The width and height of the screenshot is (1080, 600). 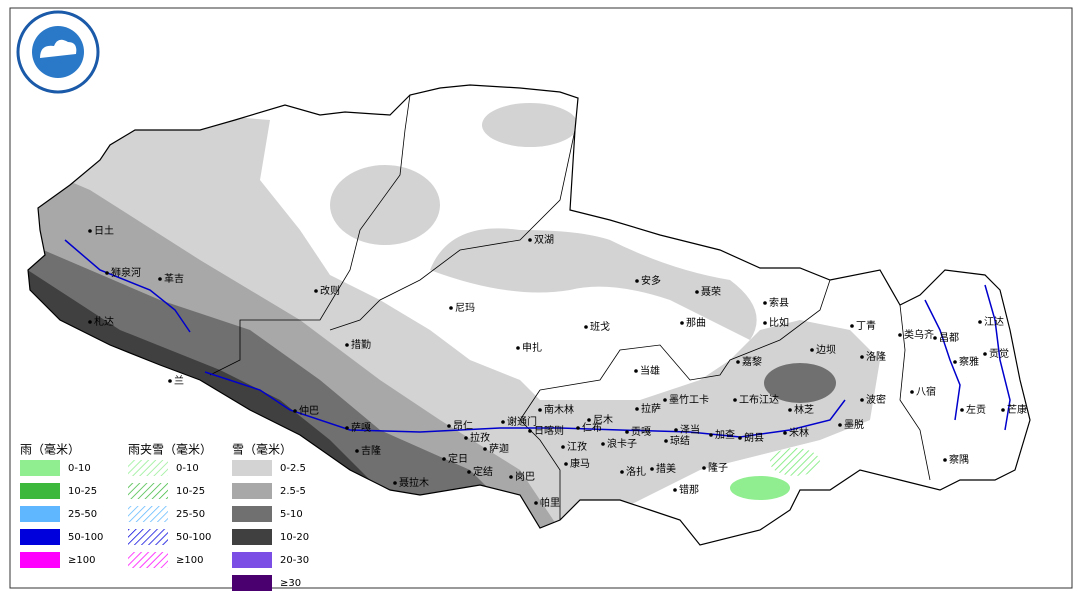 I want to click on city-label: 察隅, so click(x=959, y=459).